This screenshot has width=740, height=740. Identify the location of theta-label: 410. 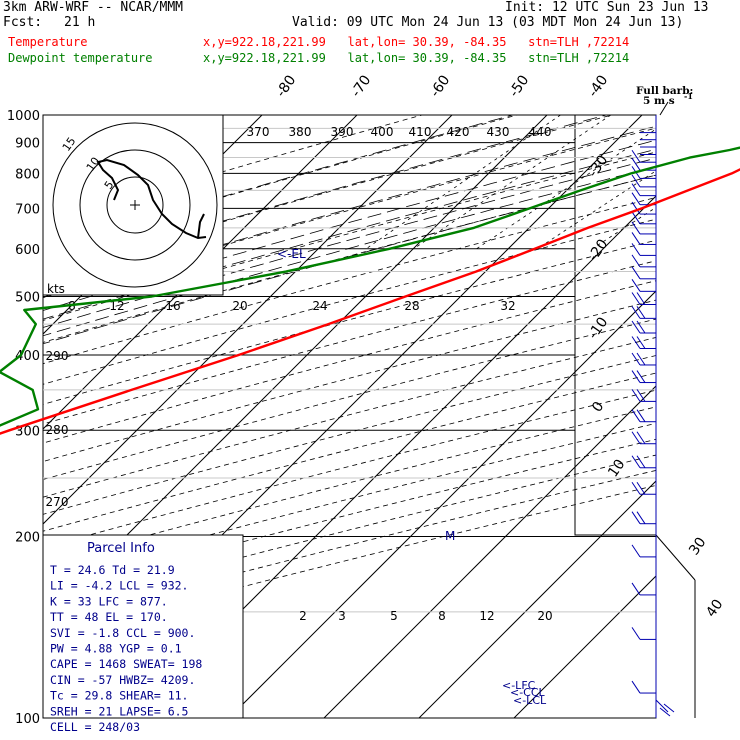
(420, 132).